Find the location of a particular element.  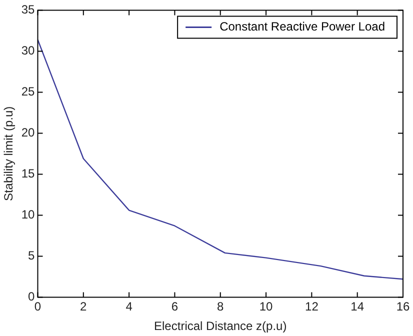

x-tick-label: 4 is located at coordinates (129, 307).